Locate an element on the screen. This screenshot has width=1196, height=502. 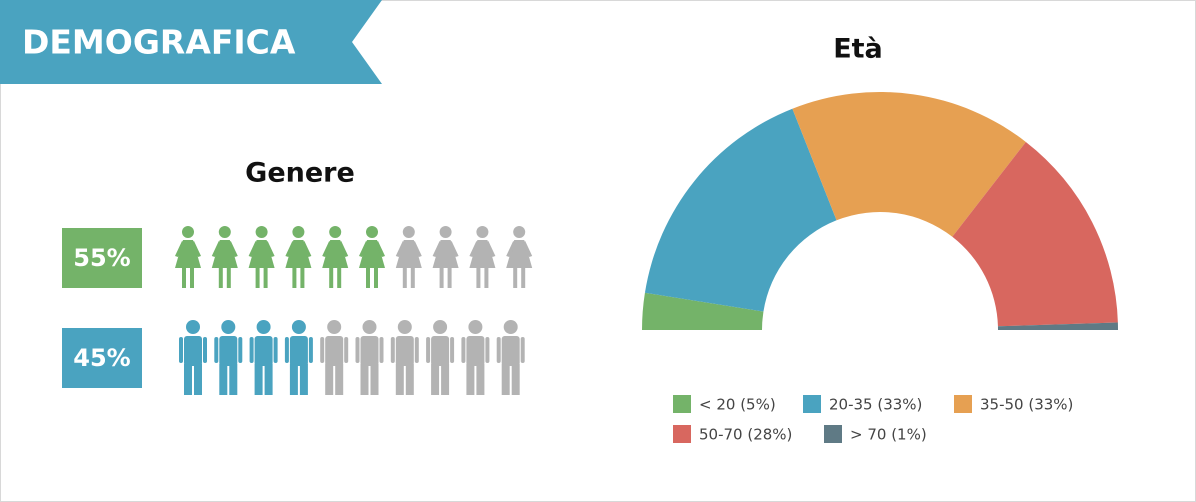
percent-label: 45% is located at coordinates (101, 358).